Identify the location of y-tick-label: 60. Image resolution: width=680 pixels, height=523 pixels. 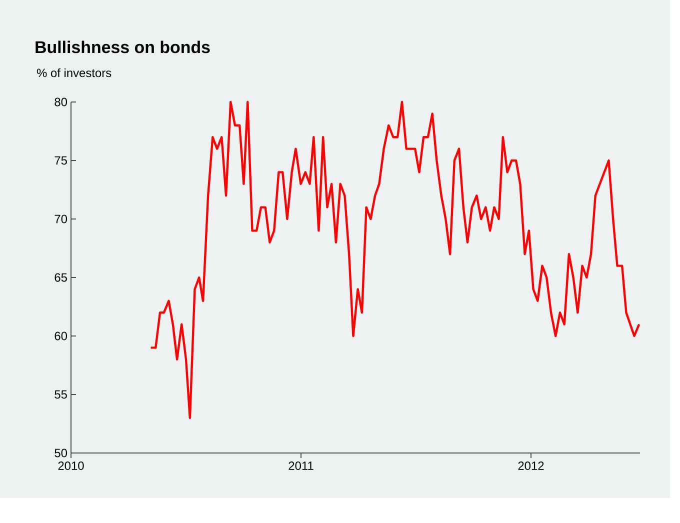
(61, 336).